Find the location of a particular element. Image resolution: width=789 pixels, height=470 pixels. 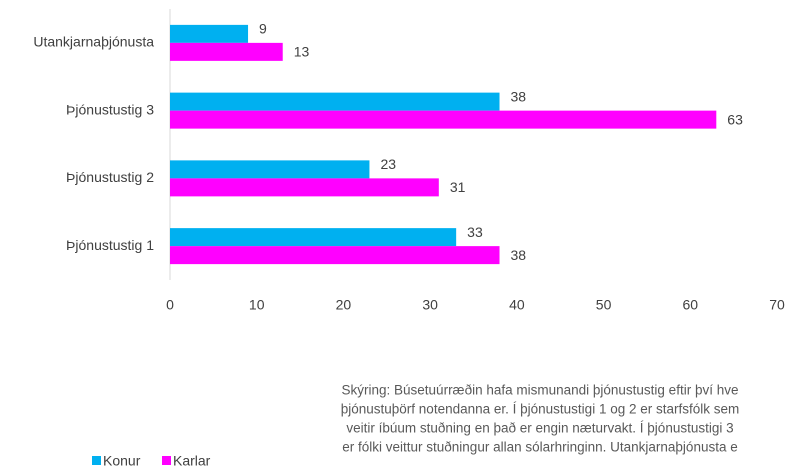

data-label: 9 is located at coordinates (263, 29).